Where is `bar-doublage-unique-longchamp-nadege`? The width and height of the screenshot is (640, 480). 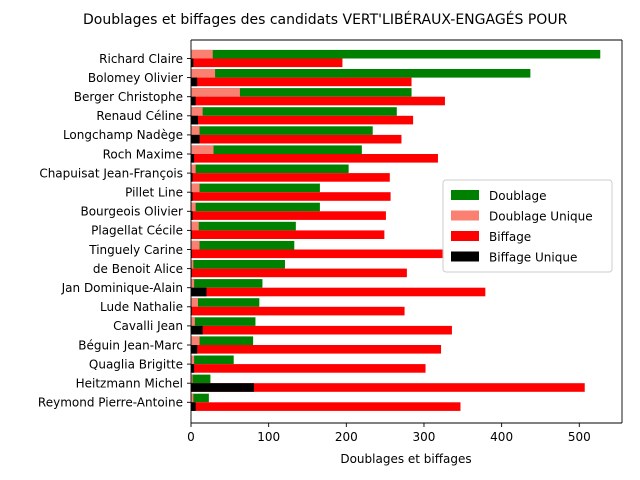
bar-doublage-unique-longchamp-nadege is located at coordinates (195, 130).